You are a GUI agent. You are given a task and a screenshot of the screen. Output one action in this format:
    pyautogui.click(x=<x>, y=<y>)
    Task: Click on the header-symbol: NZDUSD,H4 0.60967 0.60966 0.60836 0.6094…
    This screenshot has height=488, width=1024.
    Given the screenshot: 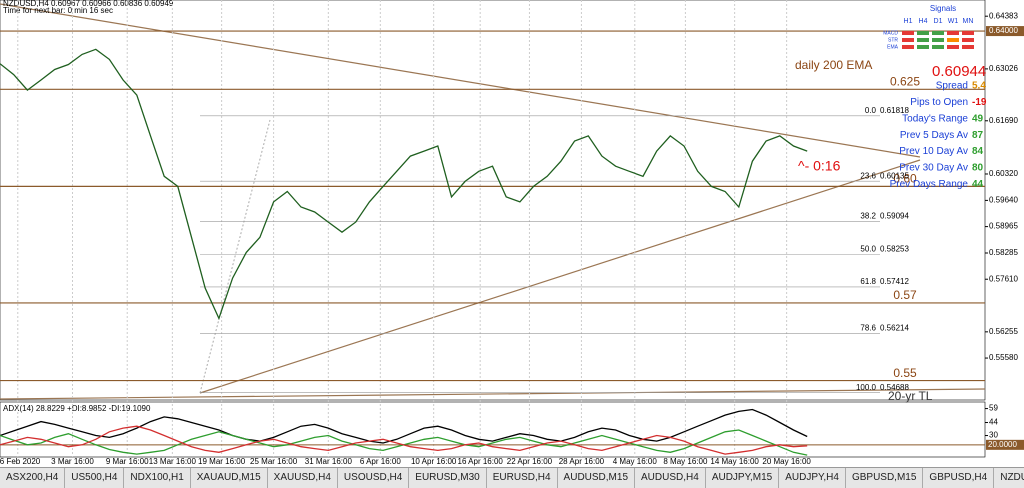 What is the action you would take?
    pyautogui.click(x=88, y=4)
    